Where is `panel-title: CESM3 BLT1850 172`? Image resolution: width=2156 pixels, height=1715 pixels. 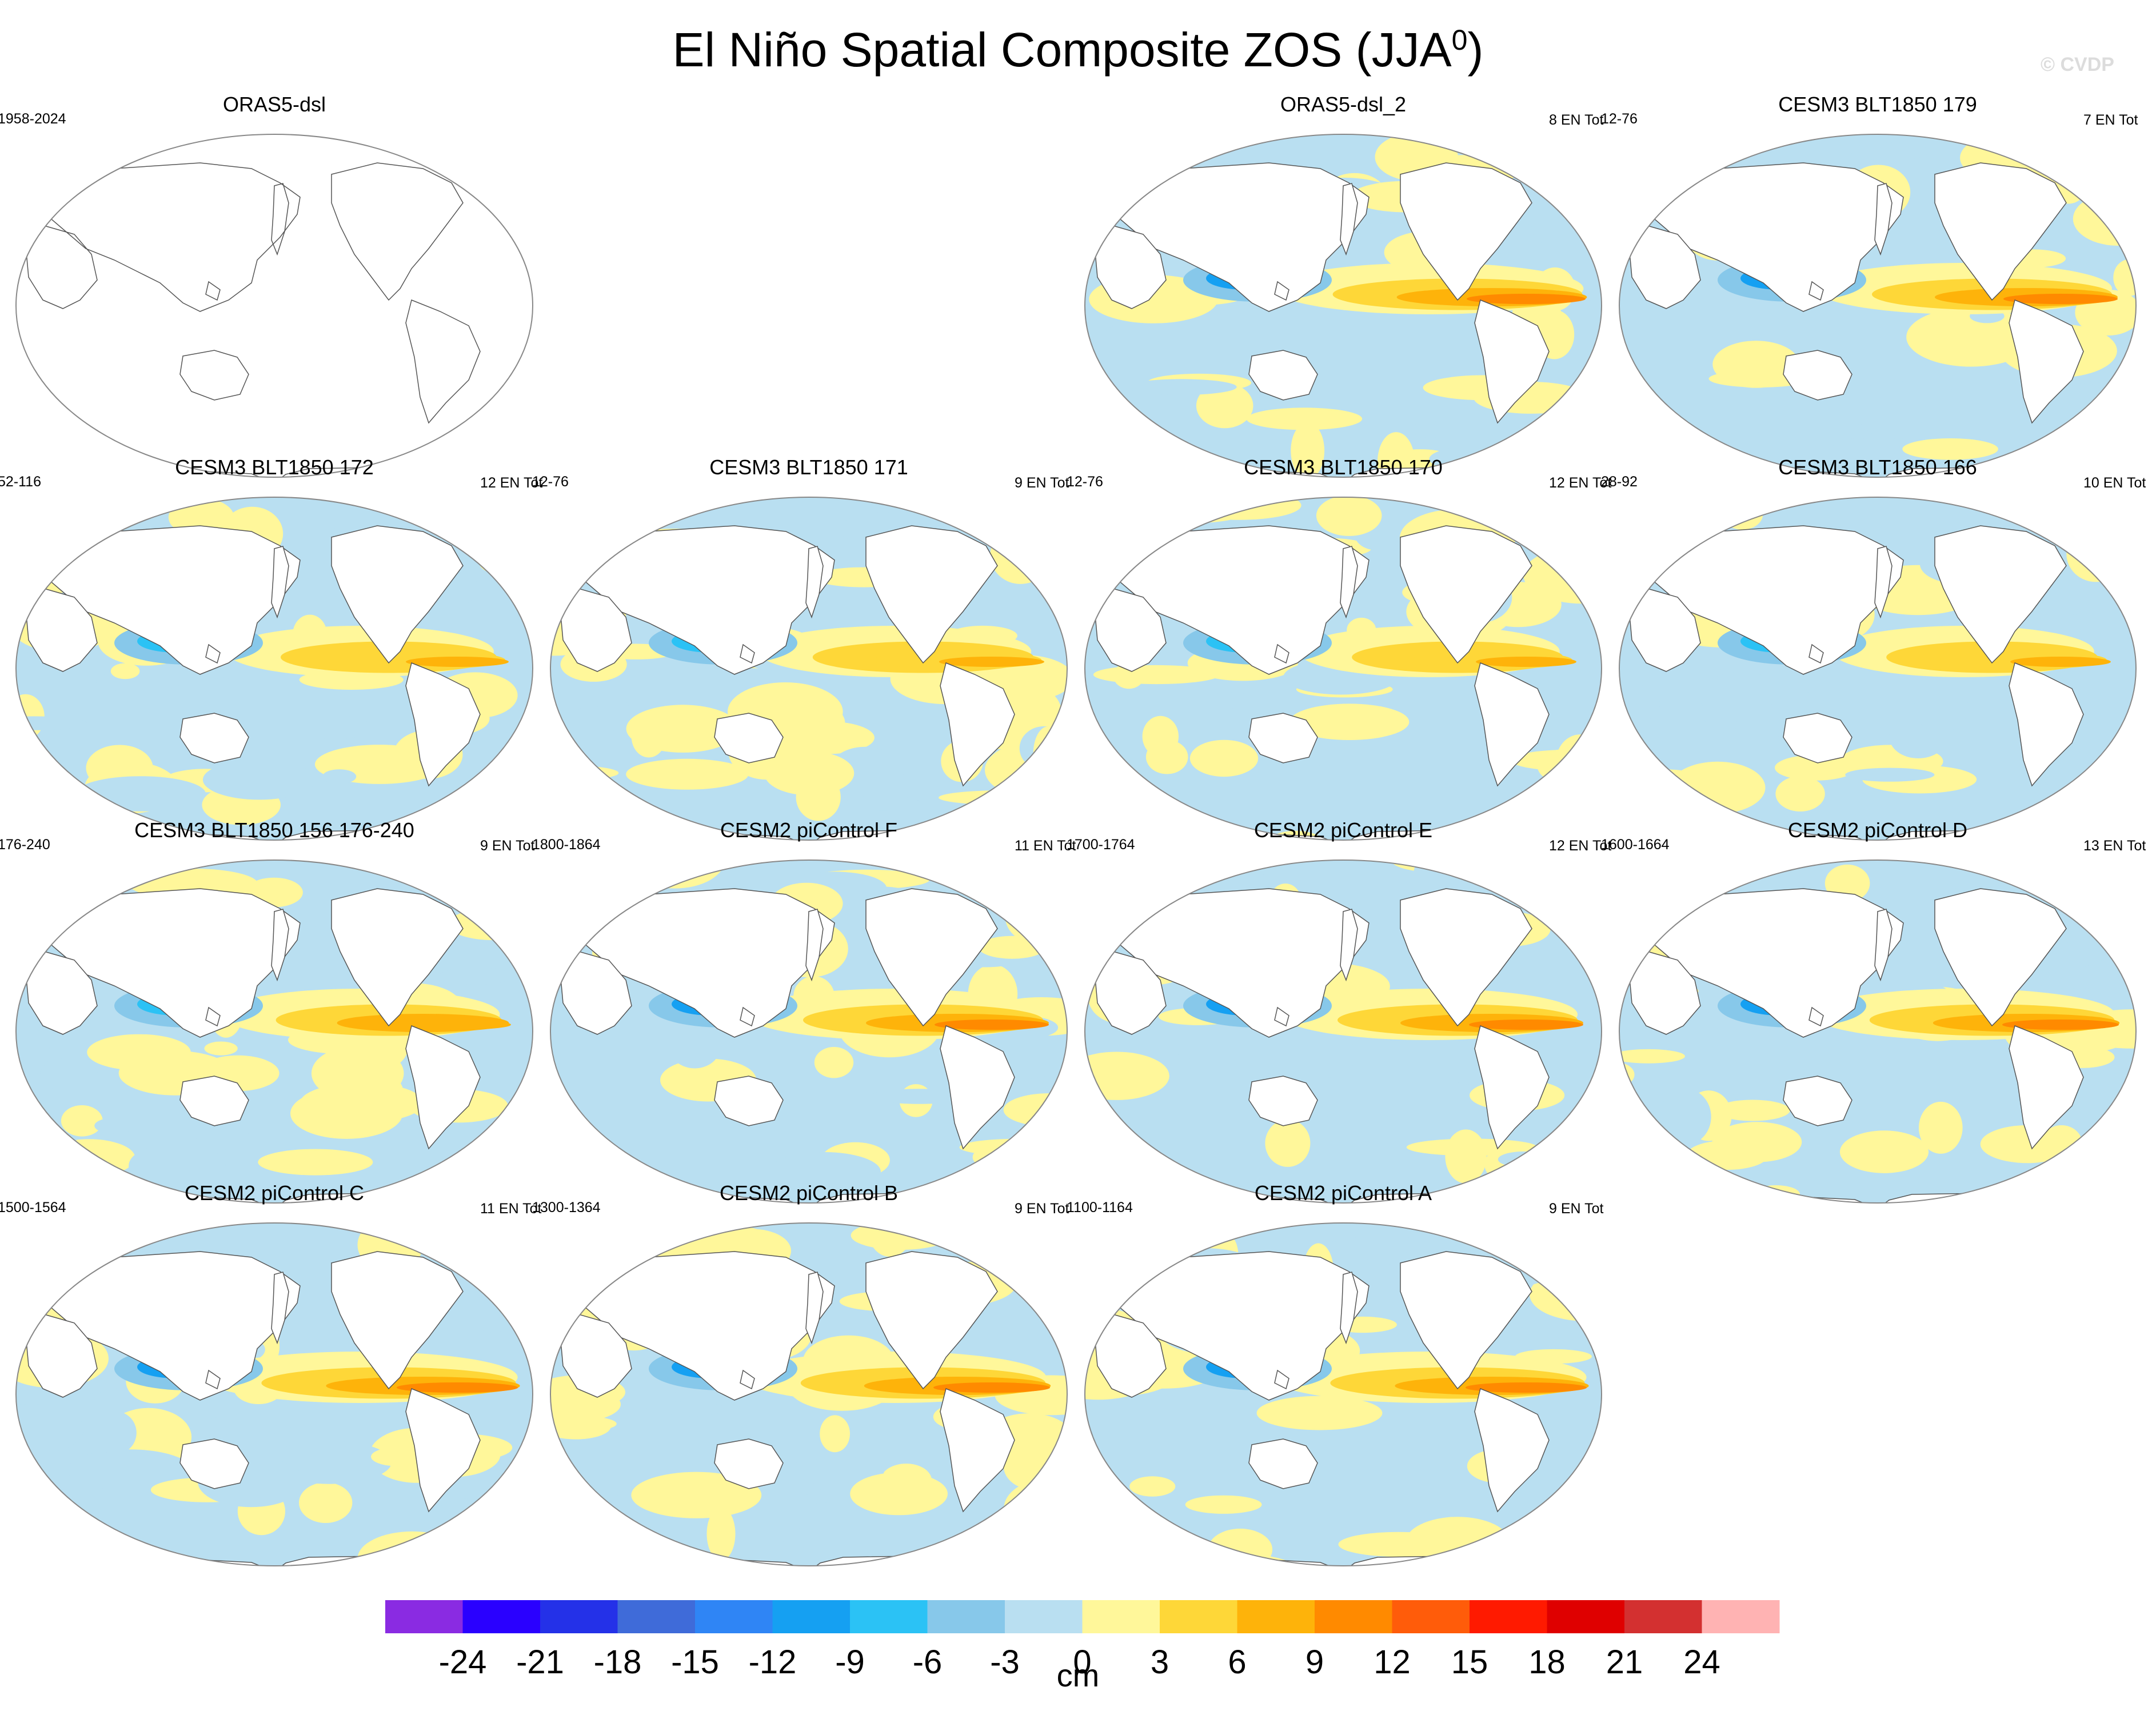 panel-title: CESM3 BLT1850 172 is located at coordinates (274, 467).